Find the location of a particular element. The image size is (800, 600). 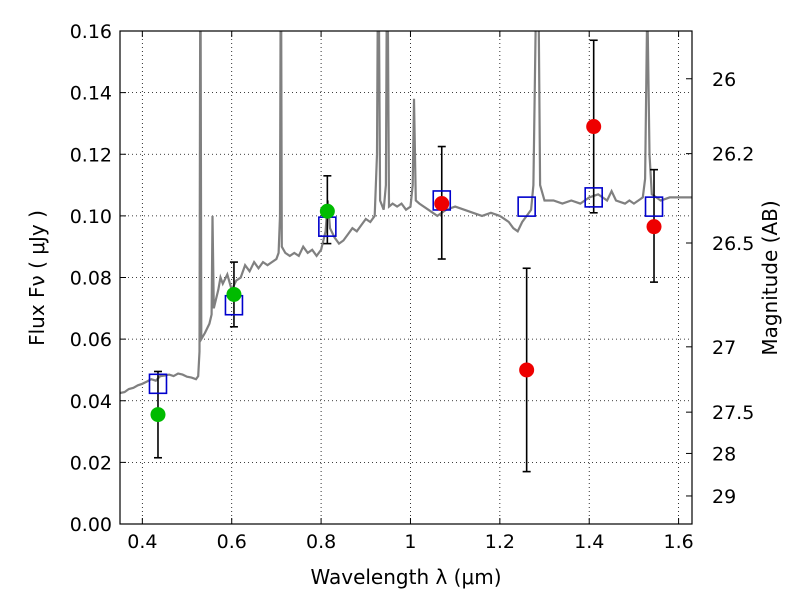

y-tick-label: 0.16 is located at coordinates (91, 32).